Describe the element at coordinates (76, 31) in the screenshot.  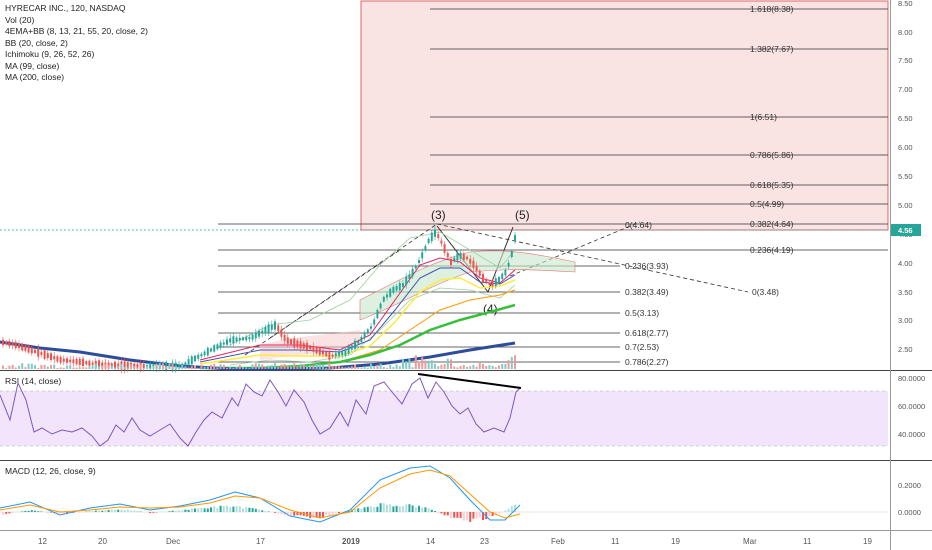
I see `indicator-4ema-bb: 4EMA+BB (8, 13, 21, 55, 20, close, 2)` at that location.